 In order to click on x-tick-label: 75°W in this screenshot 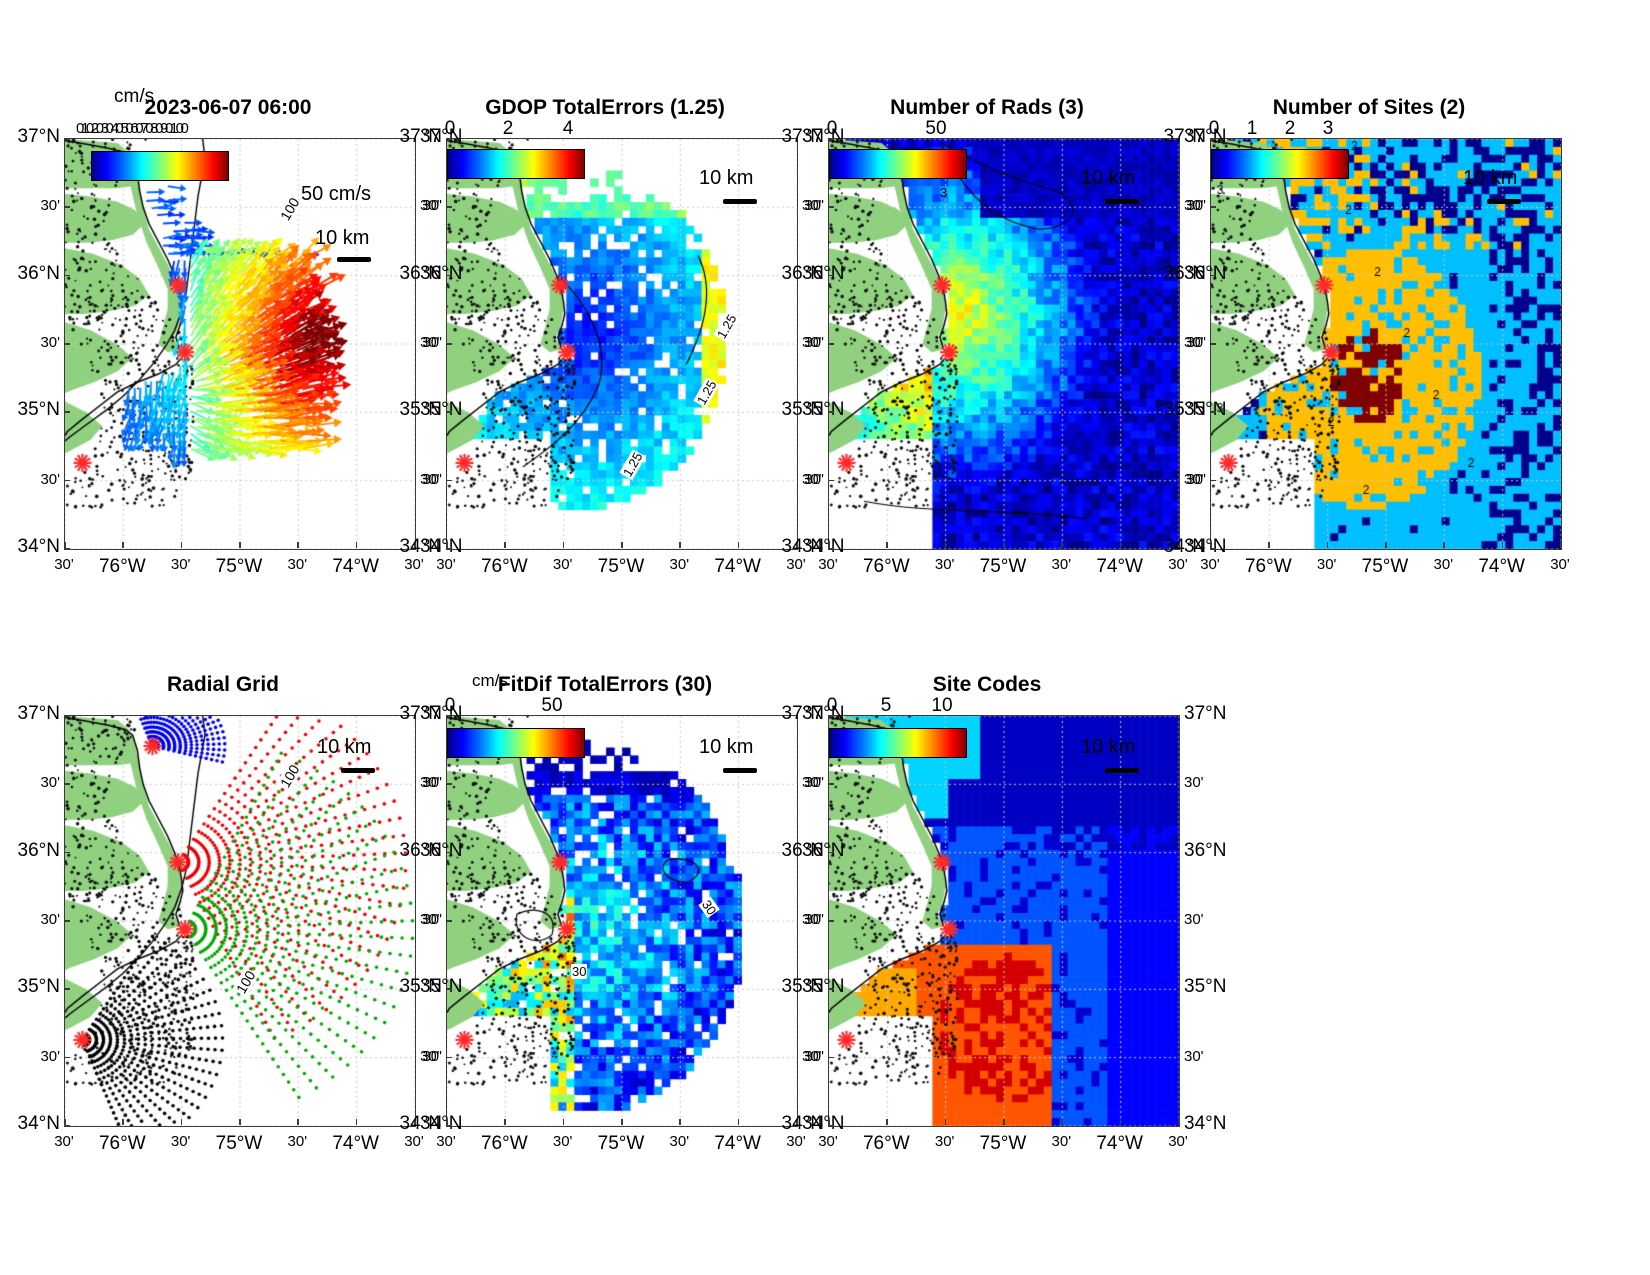, I will do `click(621, 1143)`.